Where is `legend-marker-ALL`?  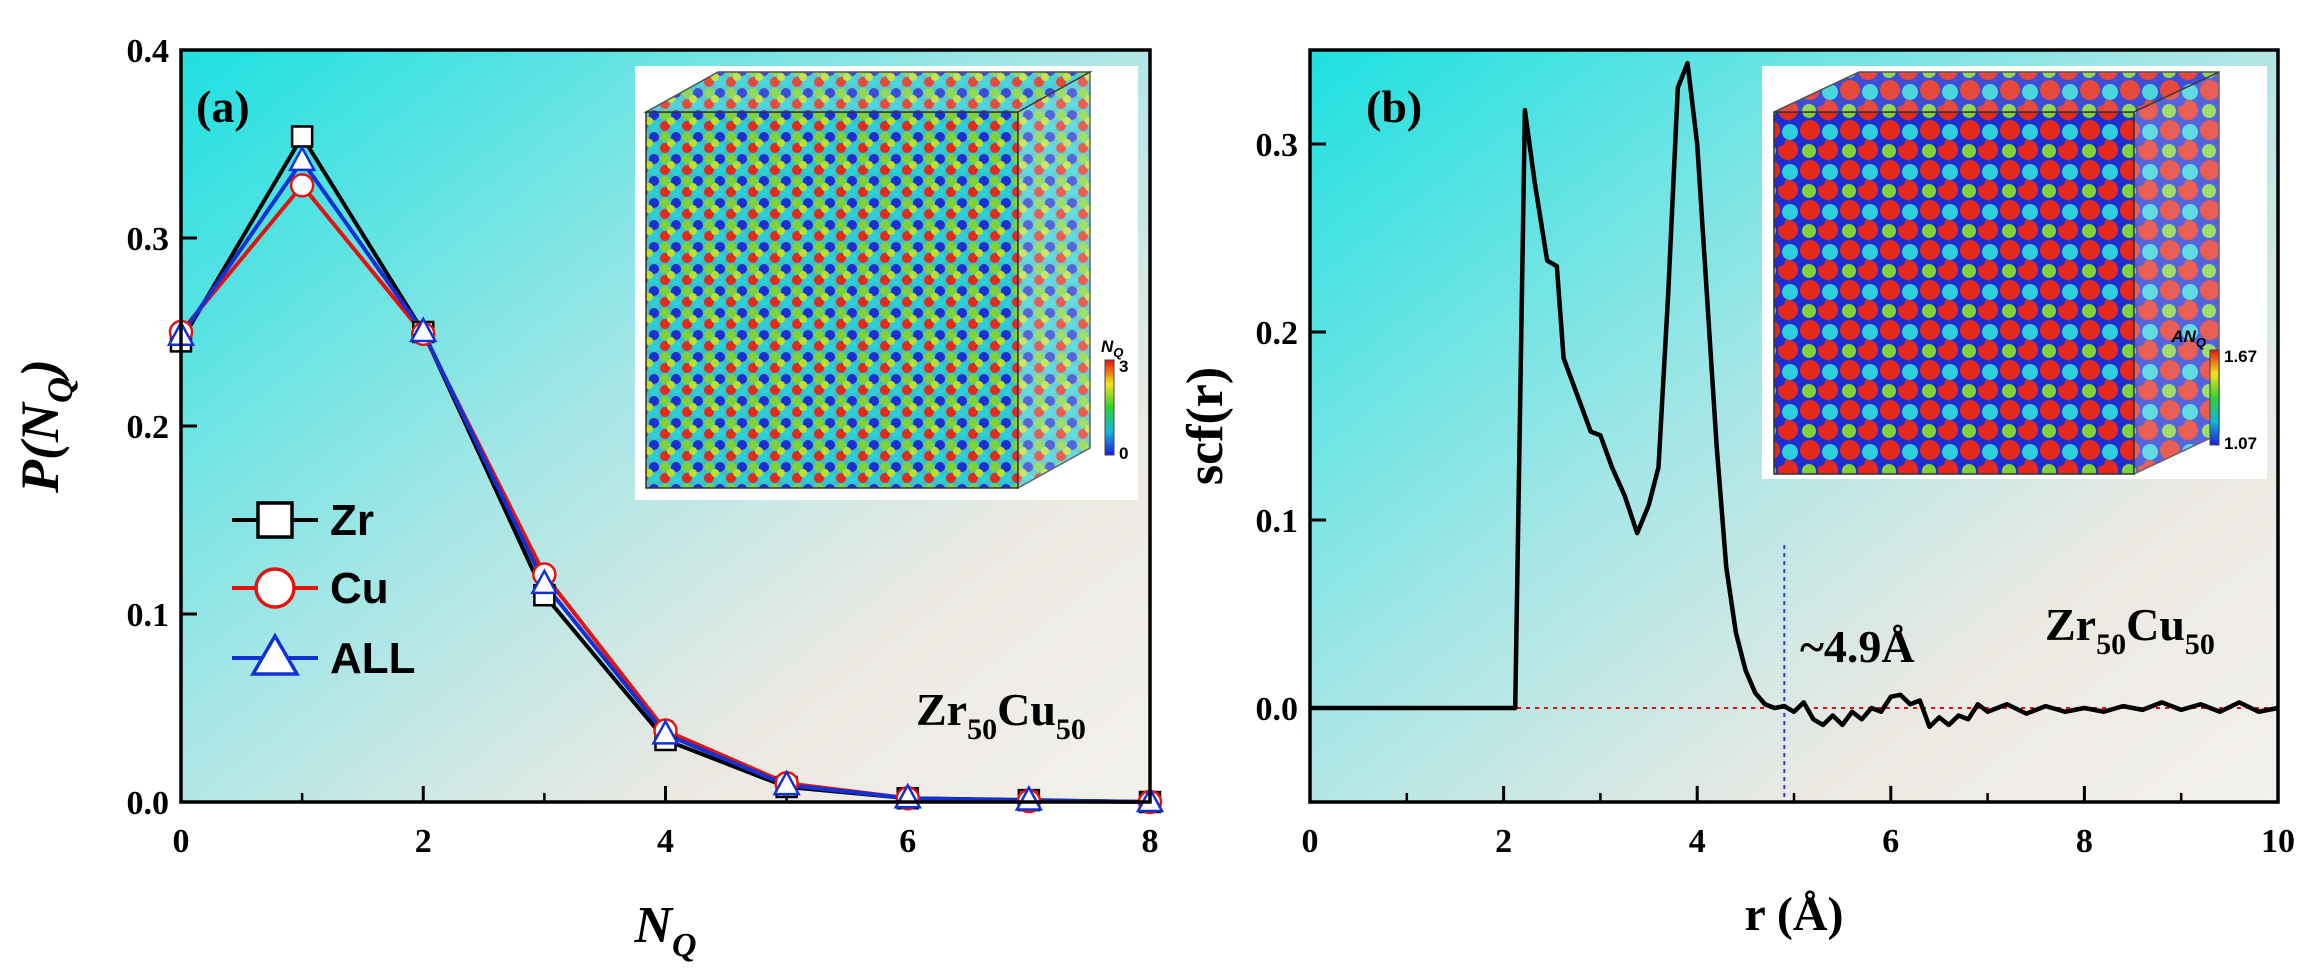
legend-marker-ALL is located at coordinates (275, 654).